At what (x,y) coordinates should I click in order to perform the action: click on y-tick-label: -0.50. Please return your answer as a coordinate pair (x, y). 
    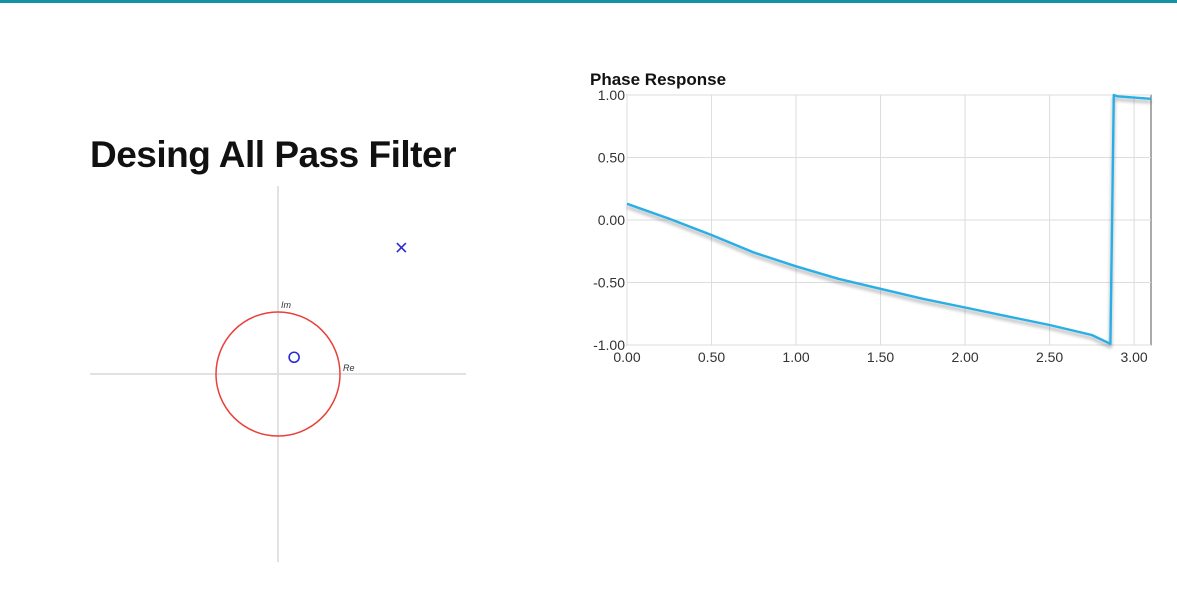
    Looking at the image, I should click on (609, 283).